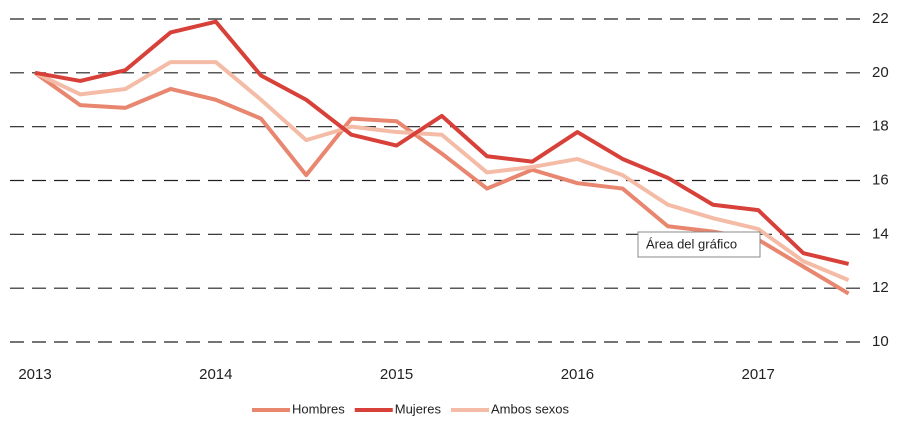  What do you see at coordinates (318, 408) in the screenshot?
I see `legend-label: Hombres` at bounding box center [318, 408].